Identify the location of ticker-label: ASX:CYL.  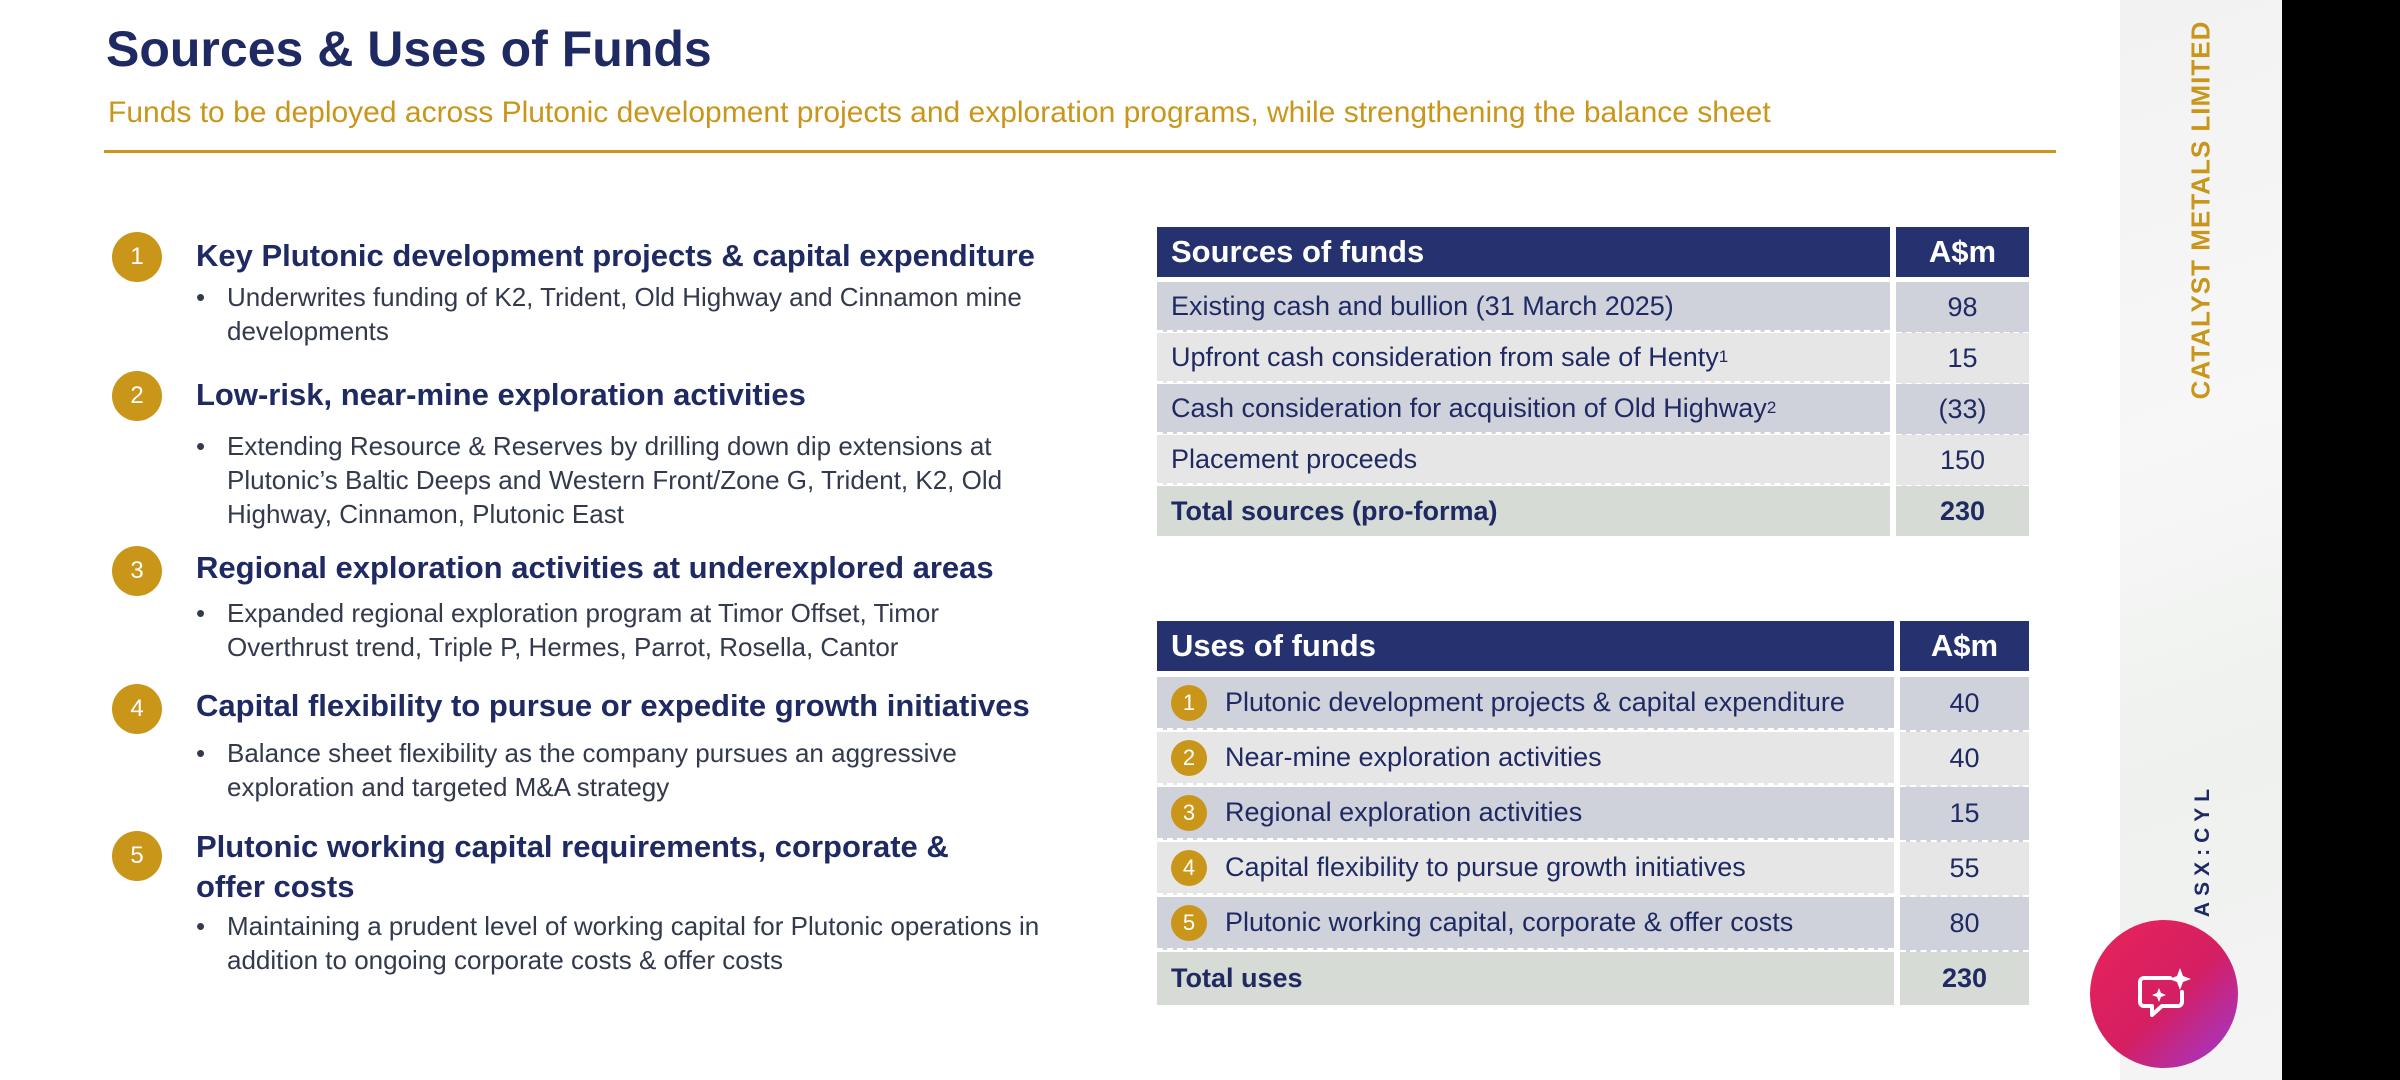
(2202, 850).